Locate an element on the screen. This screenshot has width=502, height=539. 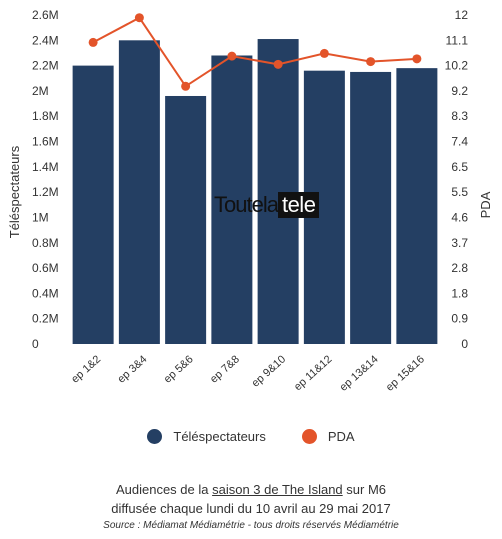
y2-tick-label: 0 is located at coordinates (464, 344).